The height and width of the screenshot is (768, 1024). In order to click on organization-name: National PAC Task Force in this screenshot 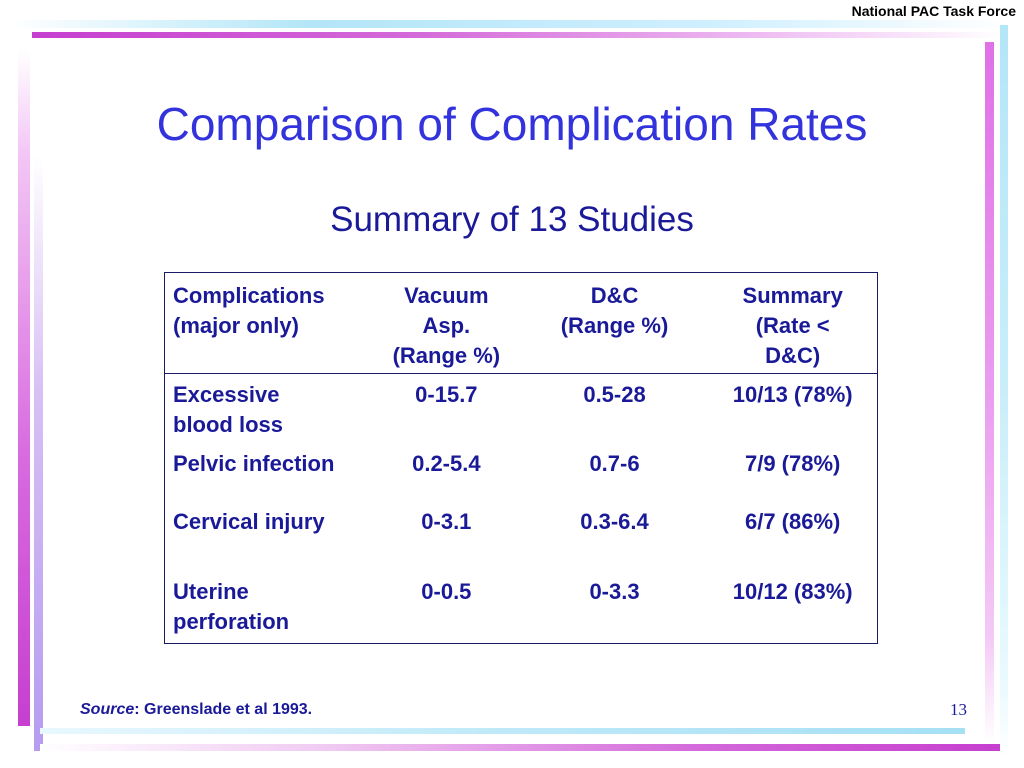, I will do `click(933, 11)`.